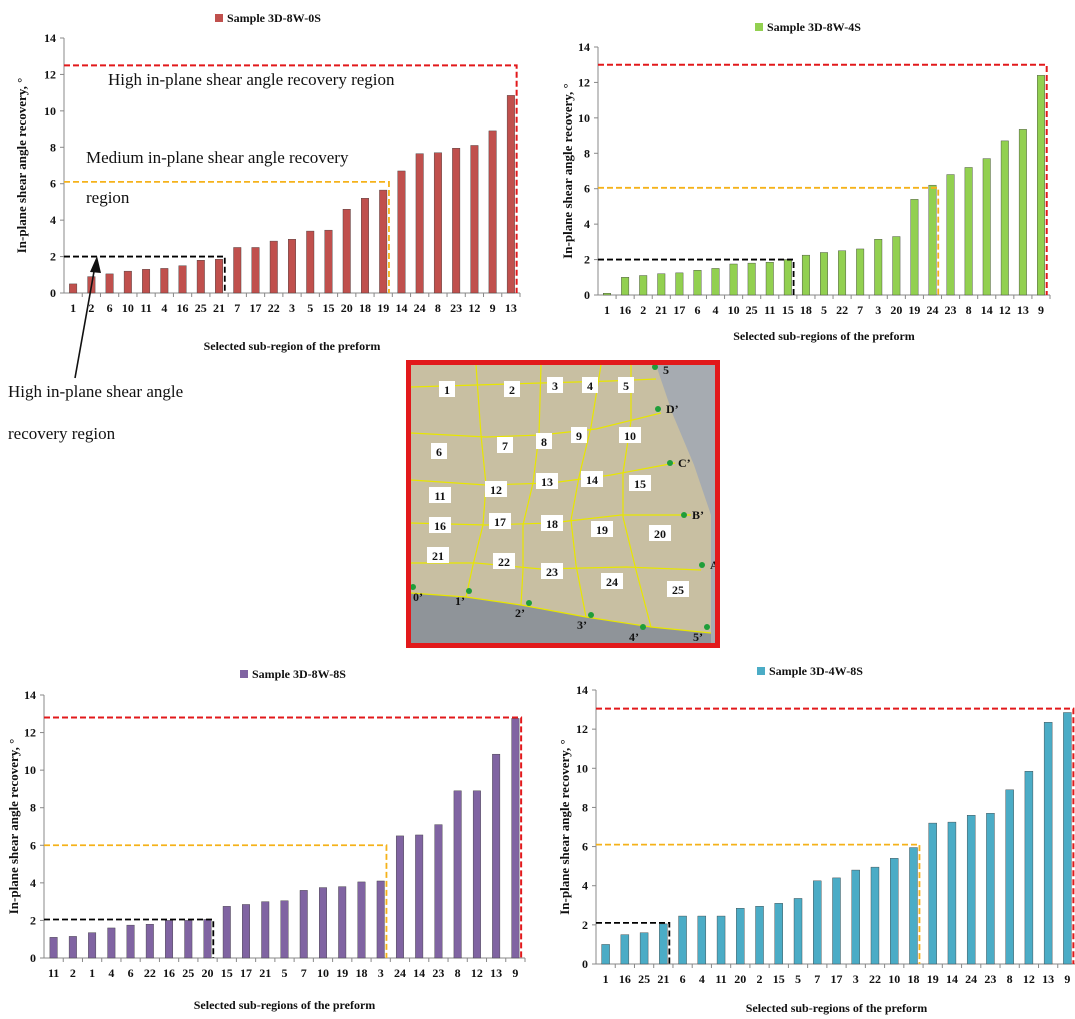  I want to click on cell-label-12: 12, so click(496, 490).